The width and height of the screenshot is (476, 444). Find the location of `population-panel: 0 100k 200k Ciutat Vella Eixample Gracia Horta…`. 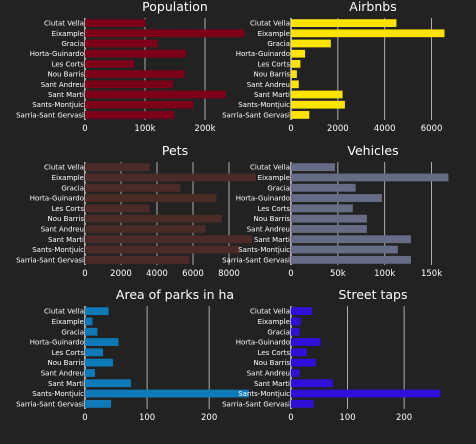

population-panel: 0 100k 200k Ciutat Vella Eixample Gracia Horta… is located at coordinates (130, 67).